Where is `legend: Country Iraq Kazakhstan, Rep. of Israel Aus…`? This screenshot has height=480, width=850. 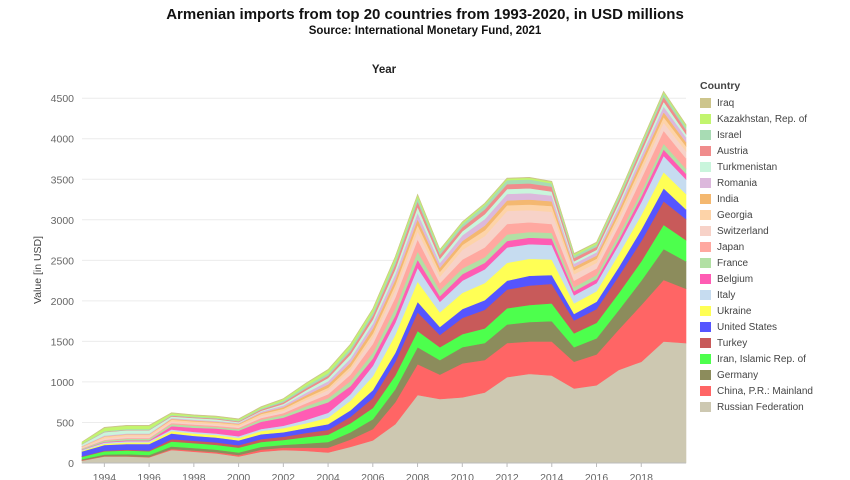
legend: Country Iraq Kazakhstan, Rep. of Israel Aus… is located at coordinates (774, 247).